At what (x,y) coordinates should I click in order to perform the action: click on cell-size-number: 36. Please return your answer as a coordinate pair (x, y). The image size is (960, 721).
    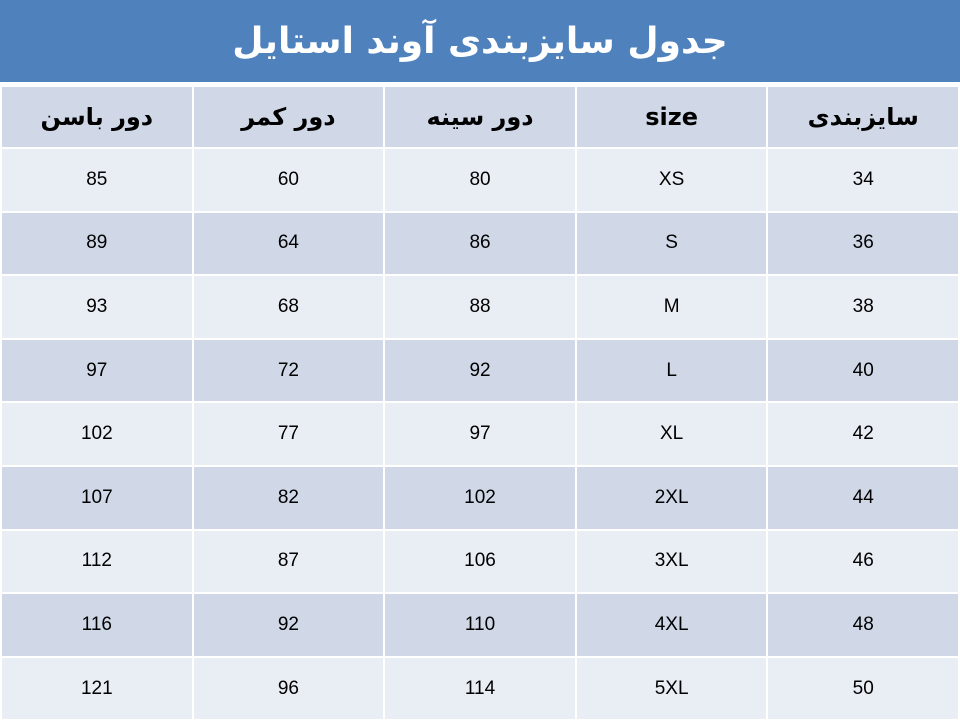
    Looking at the image, I should click on (863, 243).